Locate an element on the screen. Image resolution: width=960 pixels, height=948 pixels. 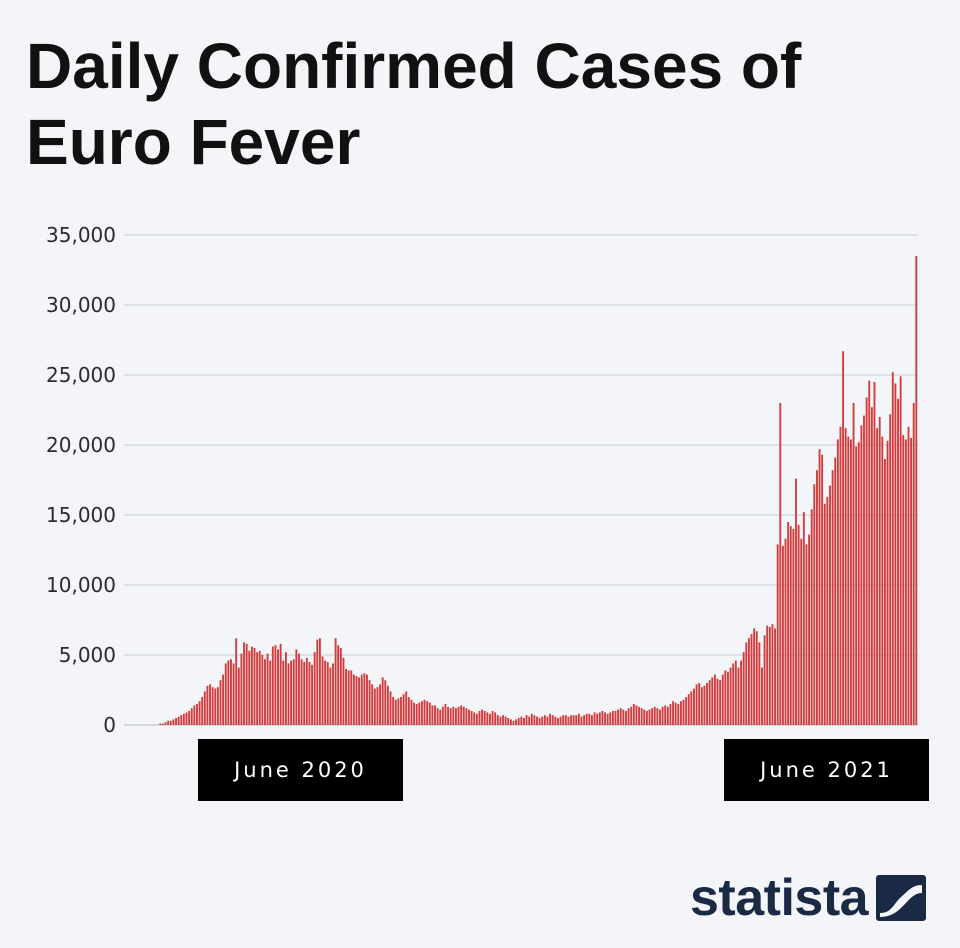
y-tick-label: 25,000 is located at coordinates (81, 375).